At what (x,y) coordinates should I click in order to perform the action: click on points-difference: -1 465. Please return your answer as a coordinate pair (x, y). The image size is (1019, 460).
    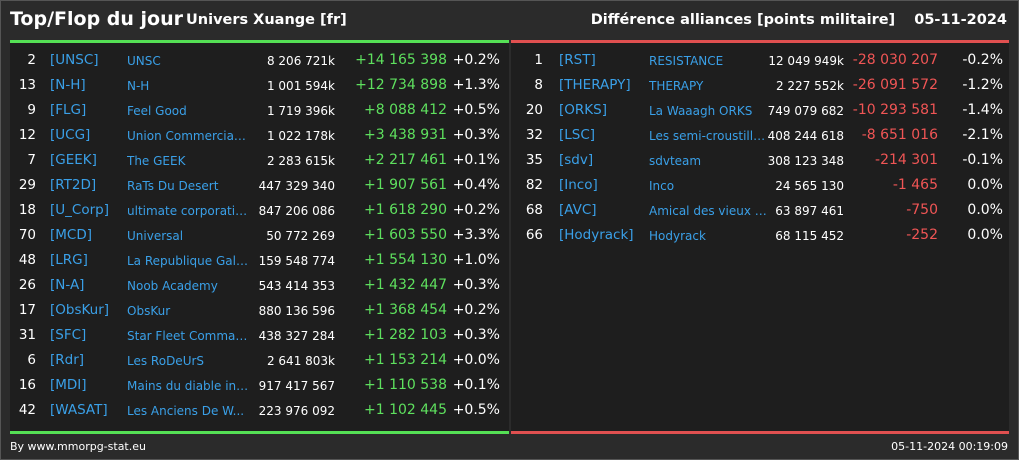
    Looking at the image, I should click on (915, 185).